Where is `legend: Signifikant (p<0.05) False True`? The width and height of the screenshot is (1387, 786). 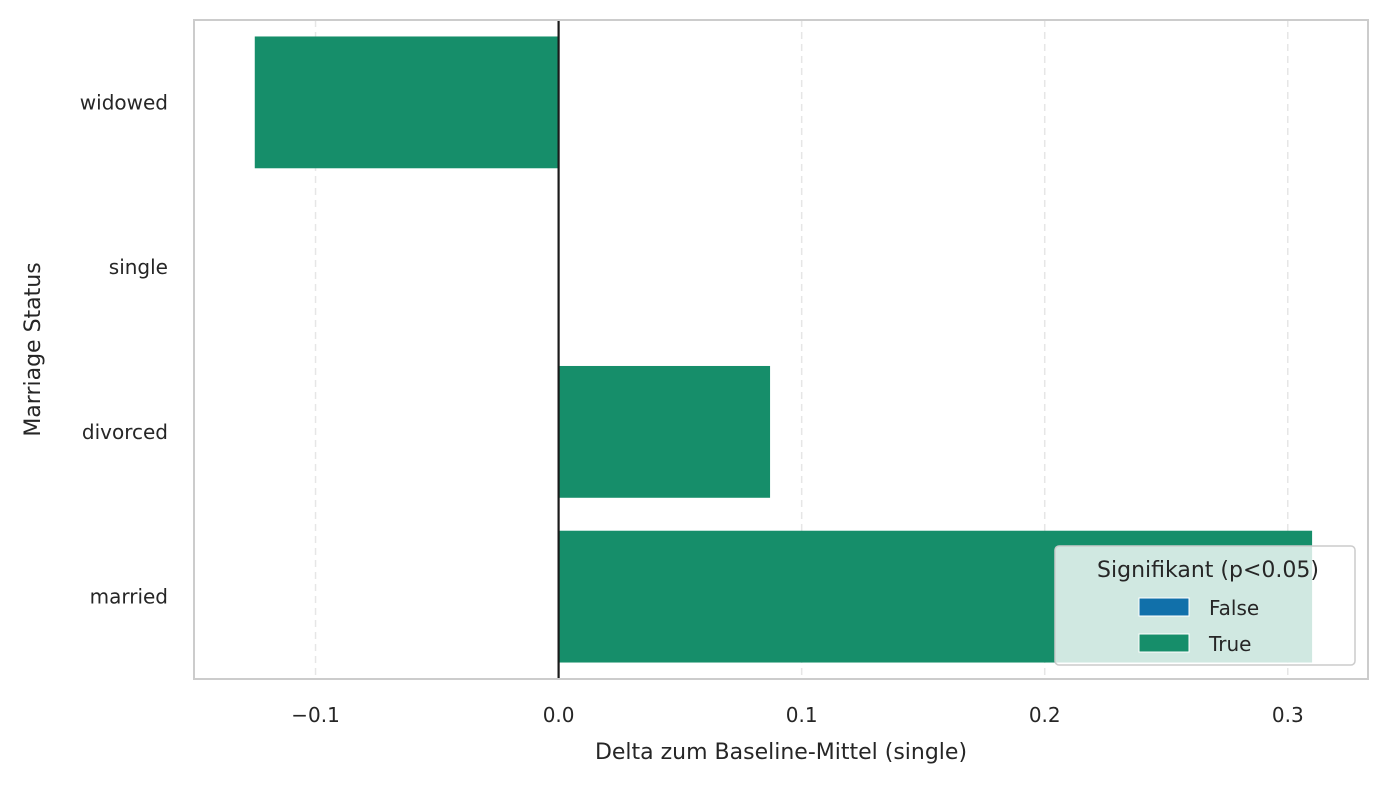
legend: Signifikant (p<0.05) False True is located at coordinates (1205, 605).